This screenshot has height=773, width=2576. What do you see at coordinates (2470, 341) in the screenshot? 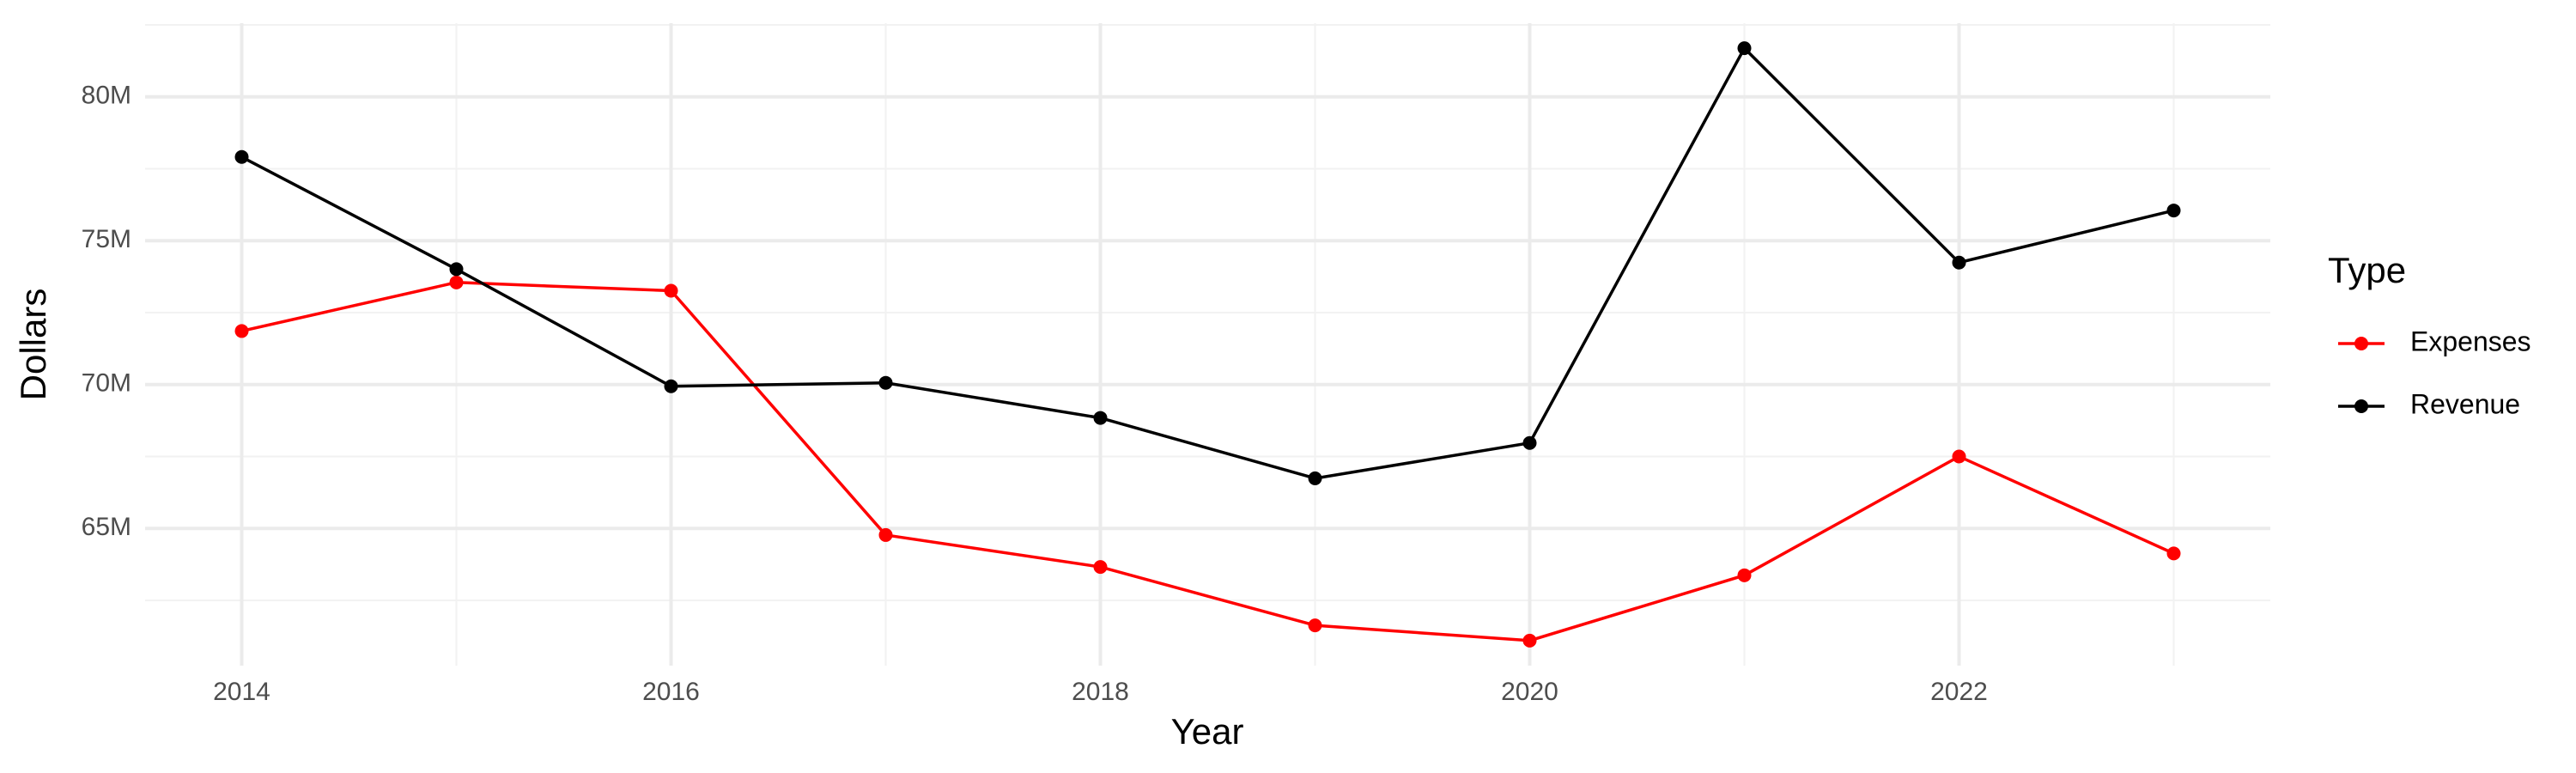
I see `legend-label: Expenses` at bounding box center [2470, 341].